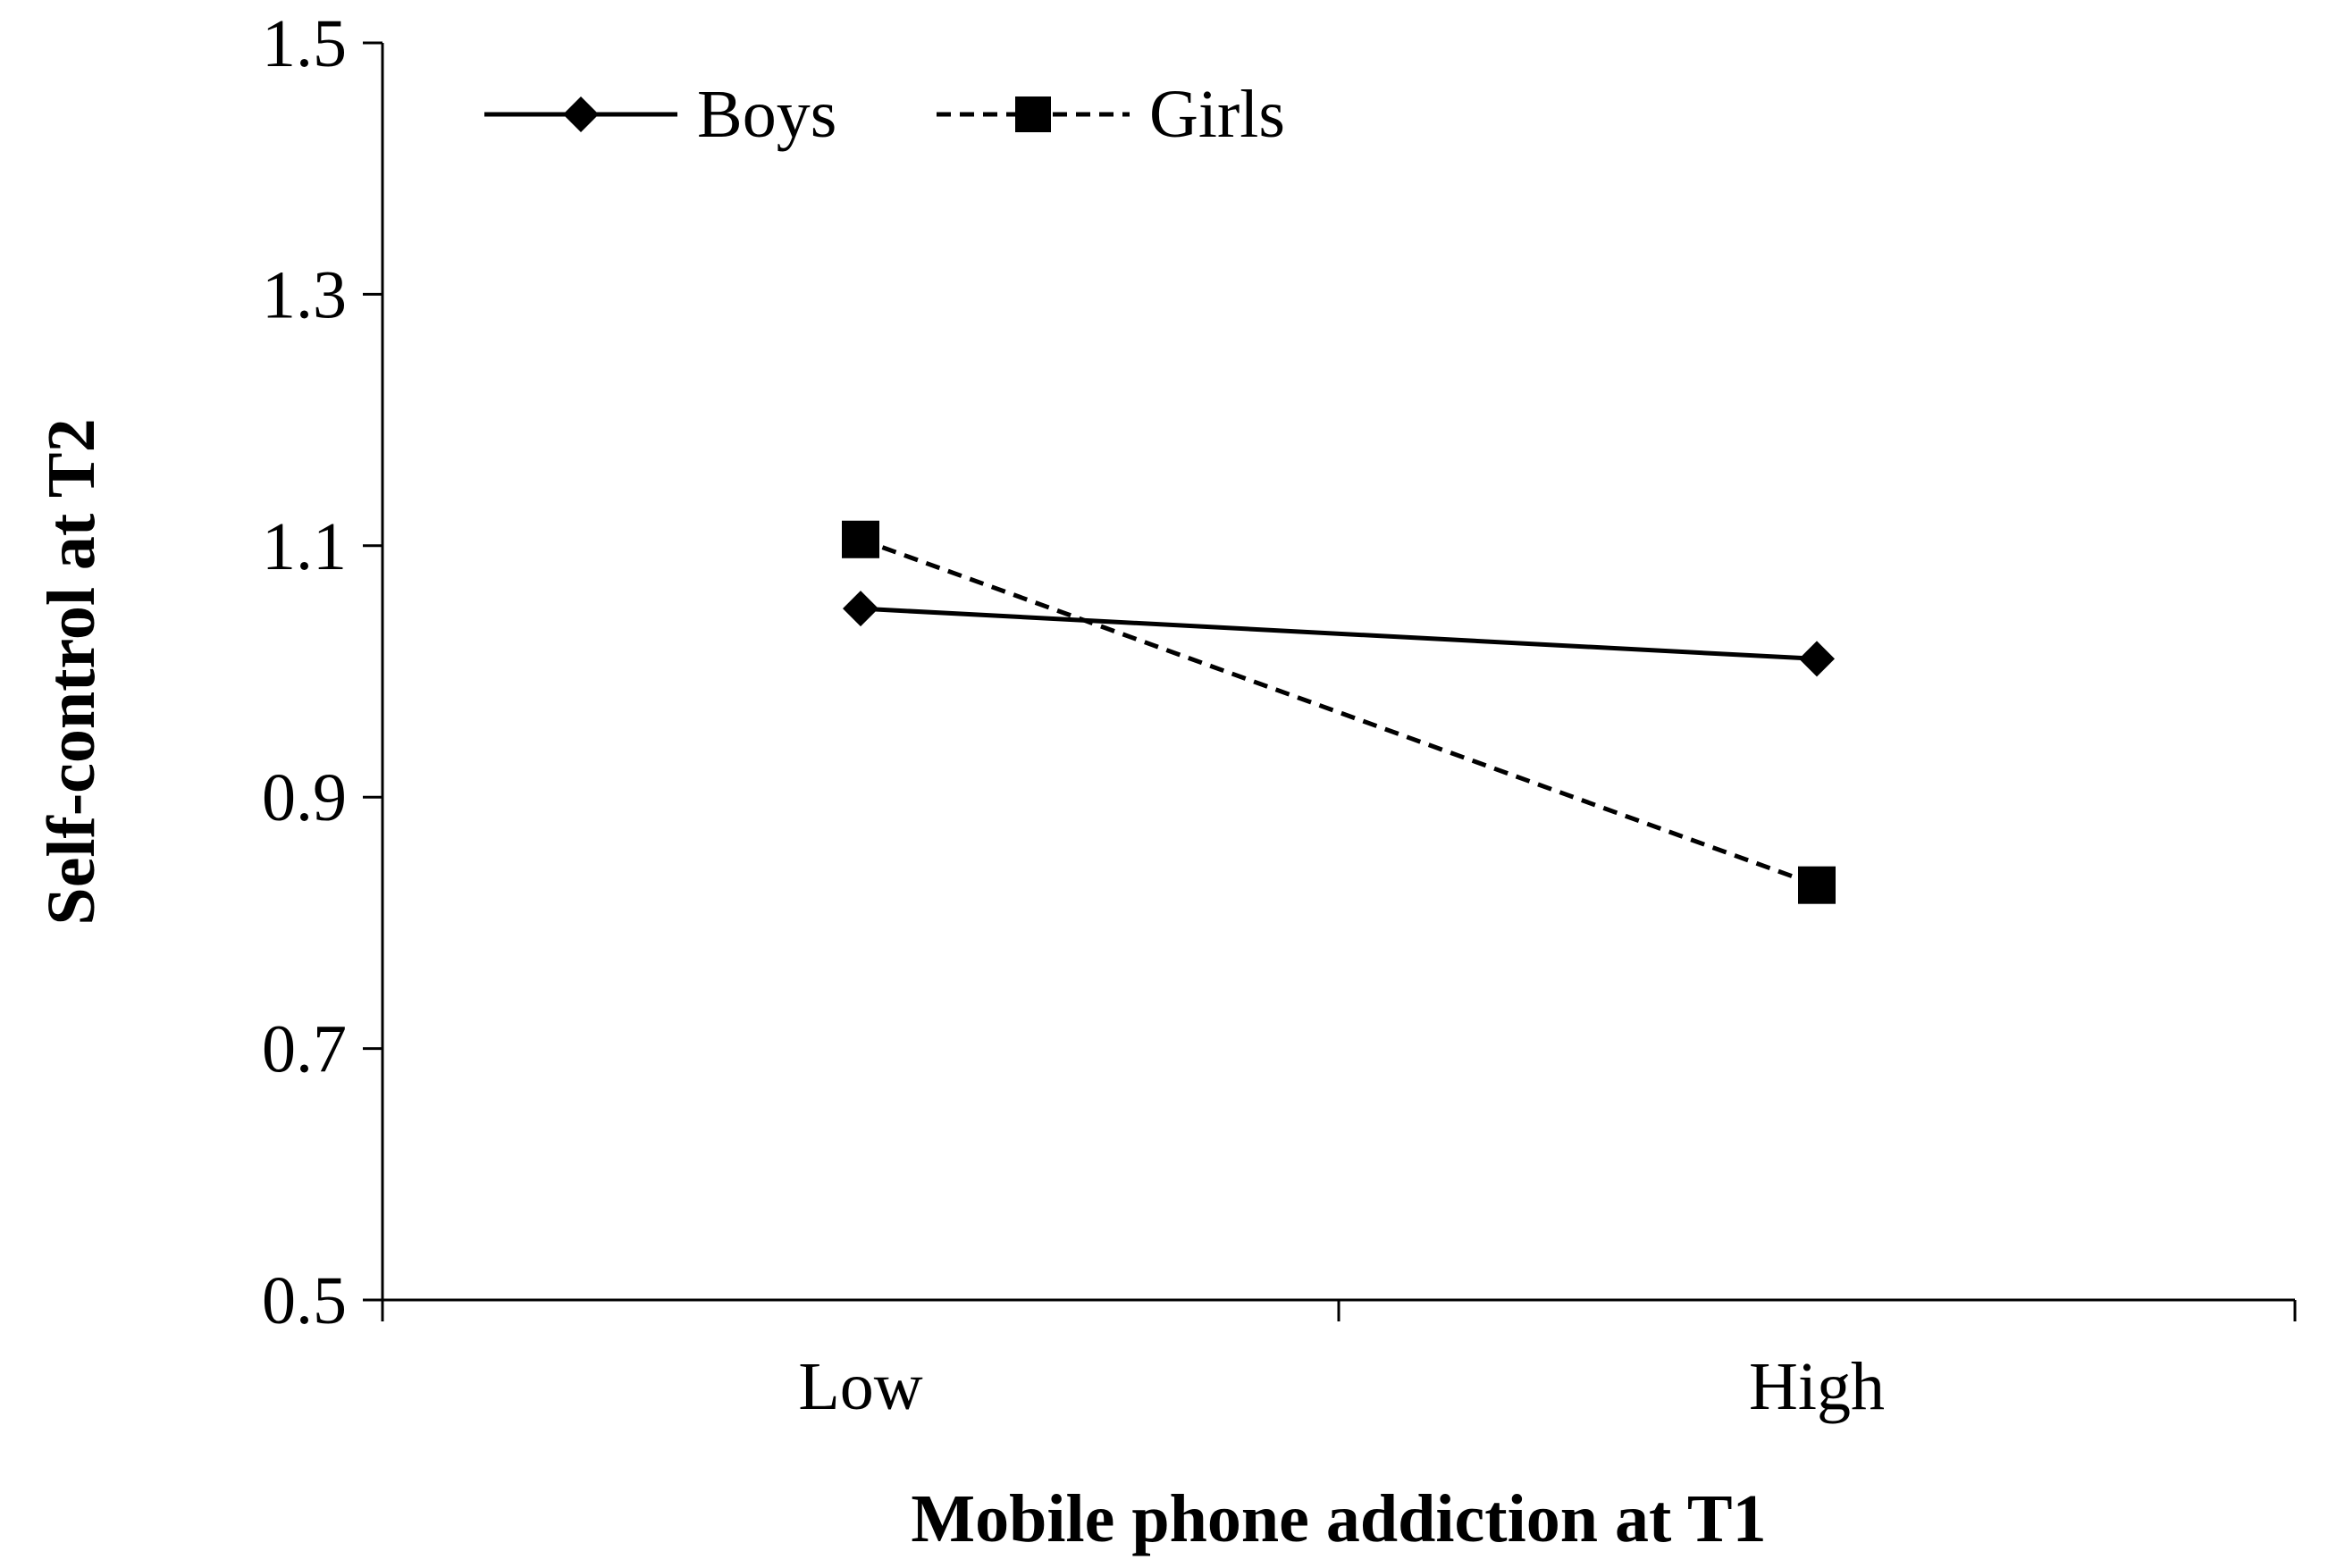  I want to click on legend: Boys Girls, so click(885, 114).